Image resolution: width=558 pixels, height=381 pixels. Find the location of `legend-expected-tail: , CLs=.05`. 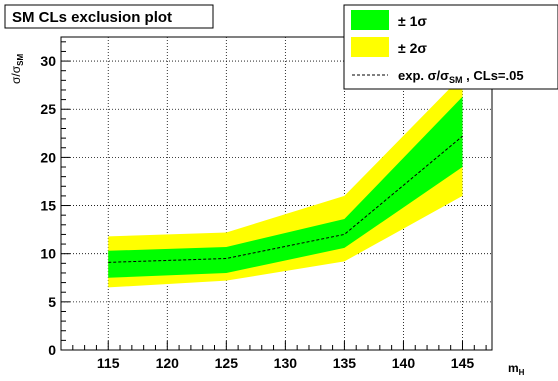

legend-expected-tail: , CLs=.05 is located at coordinates (493, 75).